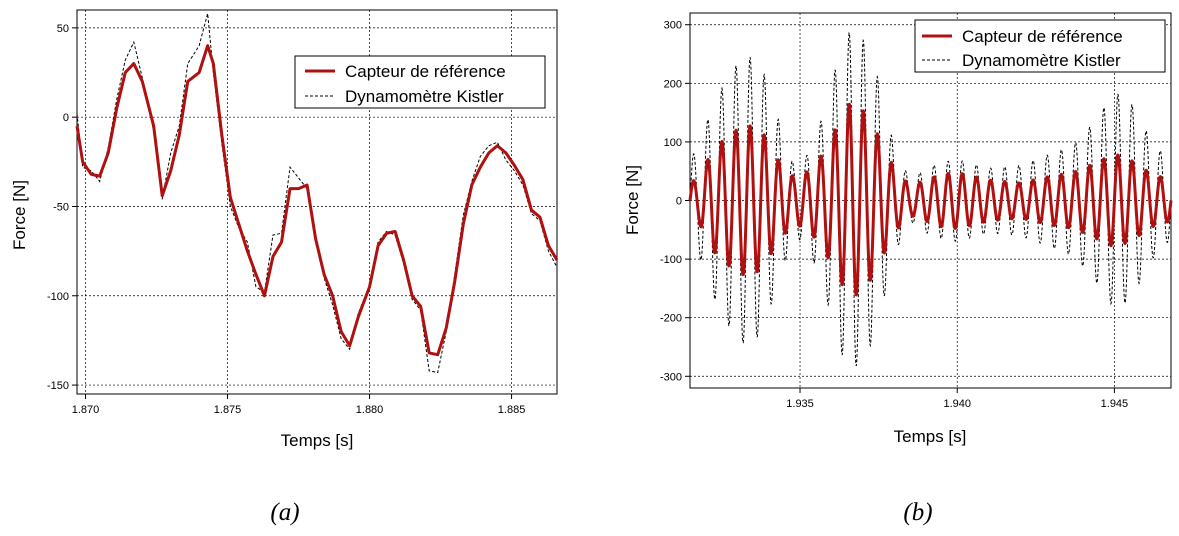  What do you see at coordinates (1041, 60) in the screenshot?
I see `chart-b-legend-label-kistler: Dynamomètre Kistler` at bounding box center [1041, 60].